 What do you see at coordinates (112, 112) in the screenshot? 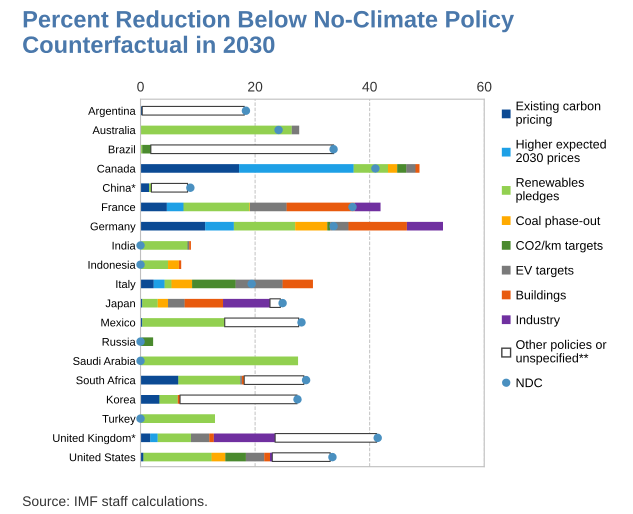
I see `y-tick-label: Argentina` at bounding box center [112, 112].